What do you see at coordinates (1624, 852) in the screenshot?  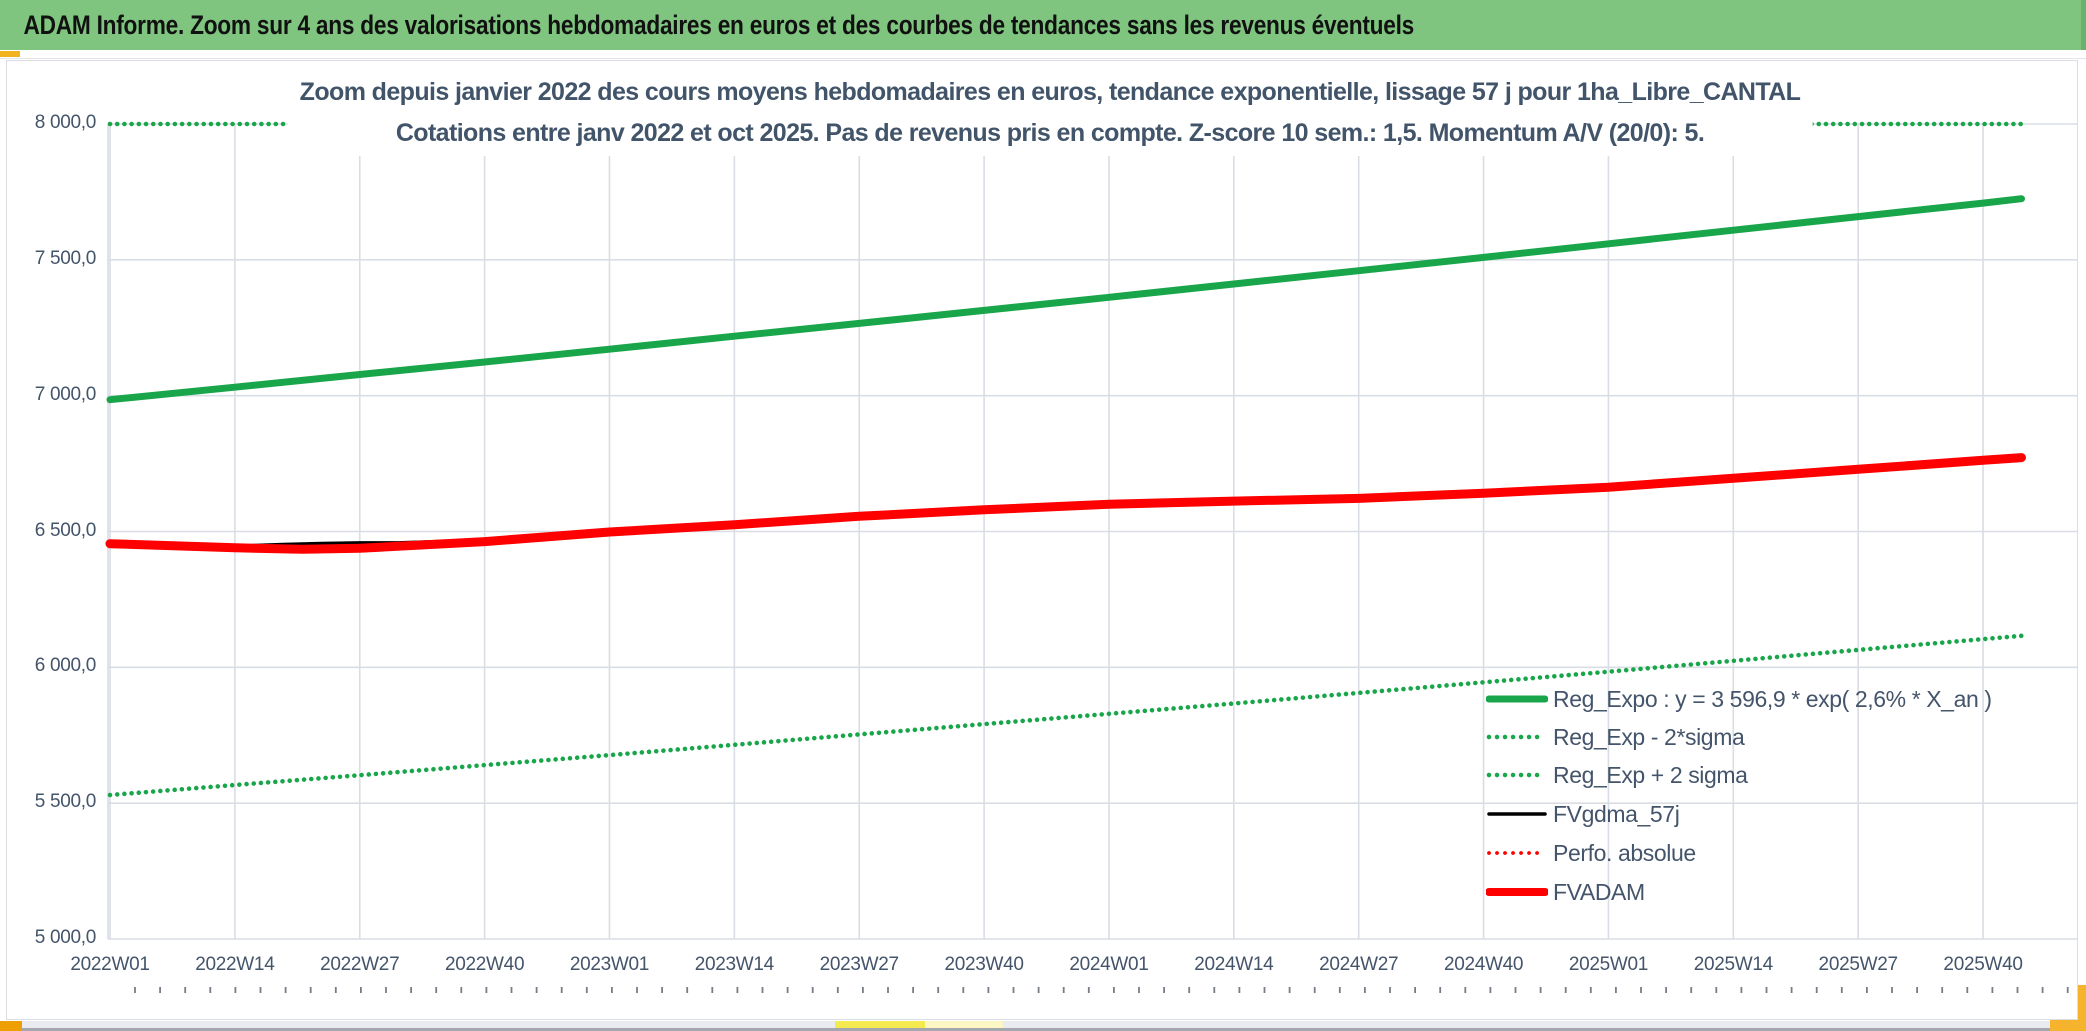 I see `legend-label: Perfo. absolue` at bounding box center [1624, 852].